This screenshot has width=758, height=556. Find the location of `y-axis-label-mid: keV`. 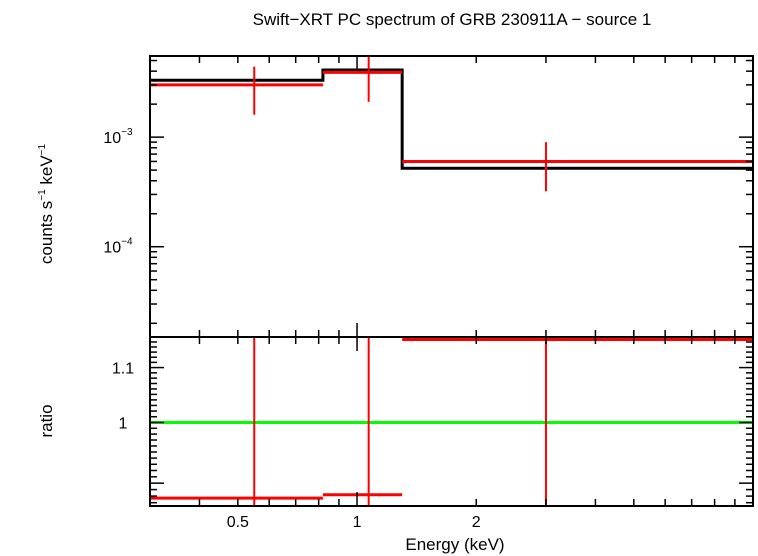

y-axis-label-mid: keV is located at coordinates (46, 172).